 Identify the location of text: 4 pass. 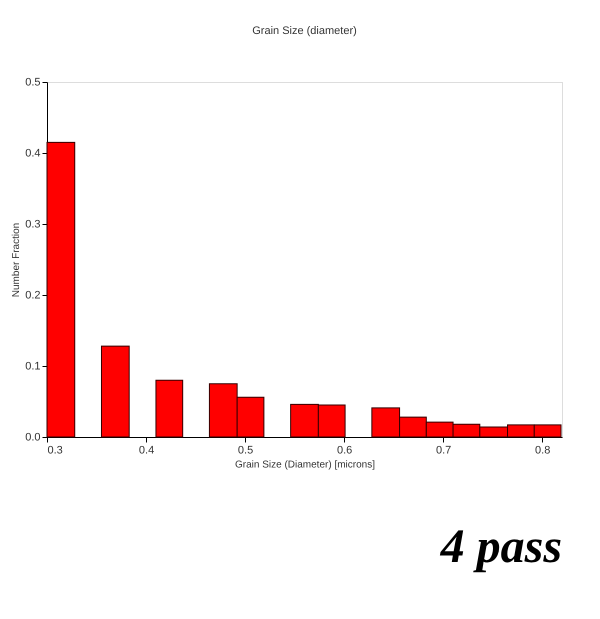
(501, 546).